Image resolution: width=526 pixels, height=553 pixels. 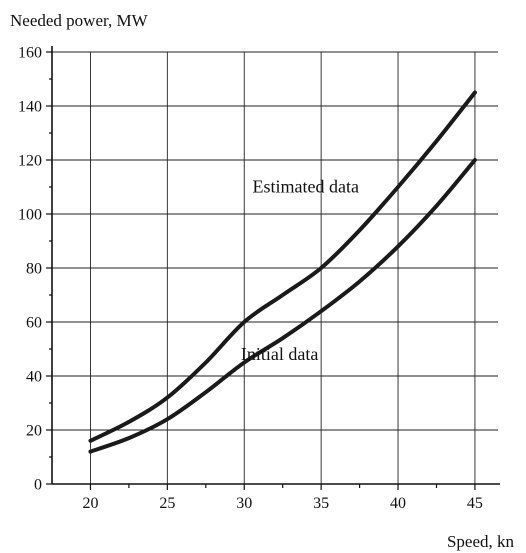 What do you see at coordinates (34, 323) in the screenshot?
I see `y-tick-label-60: 60` at bounding box center [34, 323].